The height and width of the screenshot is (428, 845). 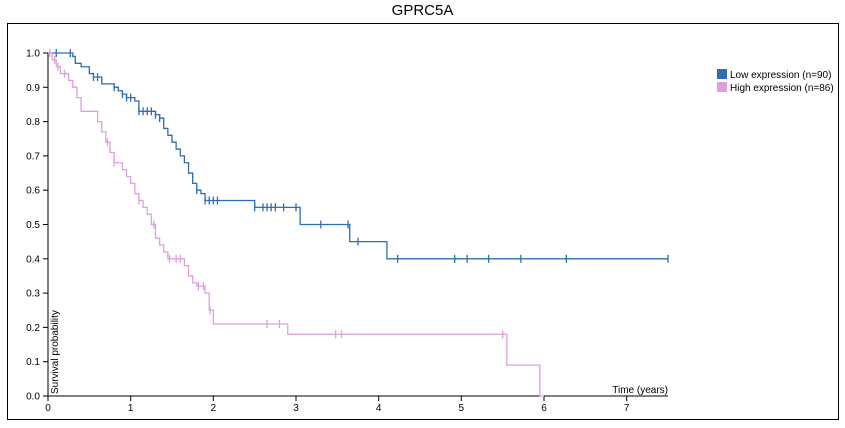 I want to click on y-tick-label: 0.3, so click(x=33, y=294).